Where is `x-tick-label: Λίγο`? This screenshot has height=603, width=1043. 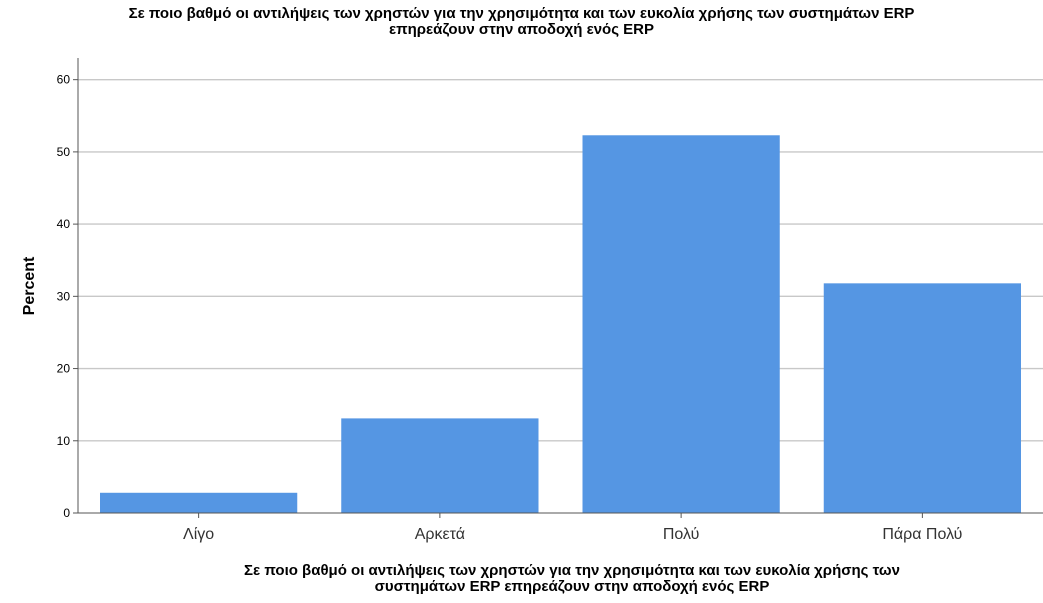 x-tick-label: Λίγο is located at coordinates (198, 534).